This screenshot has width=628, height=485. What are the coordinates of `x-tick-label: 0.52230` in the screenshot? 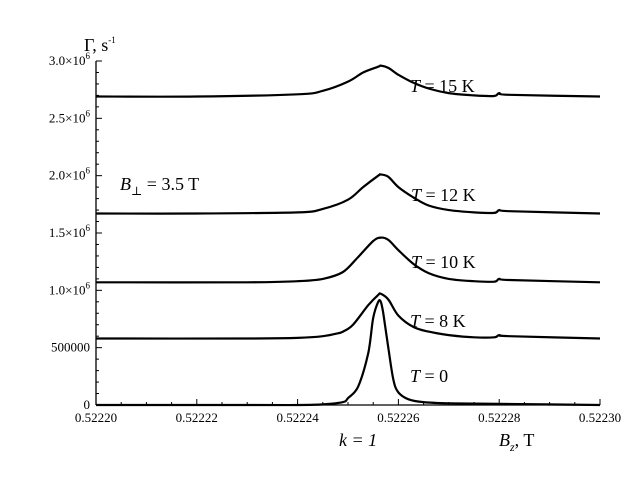 It's located at (600, 417).